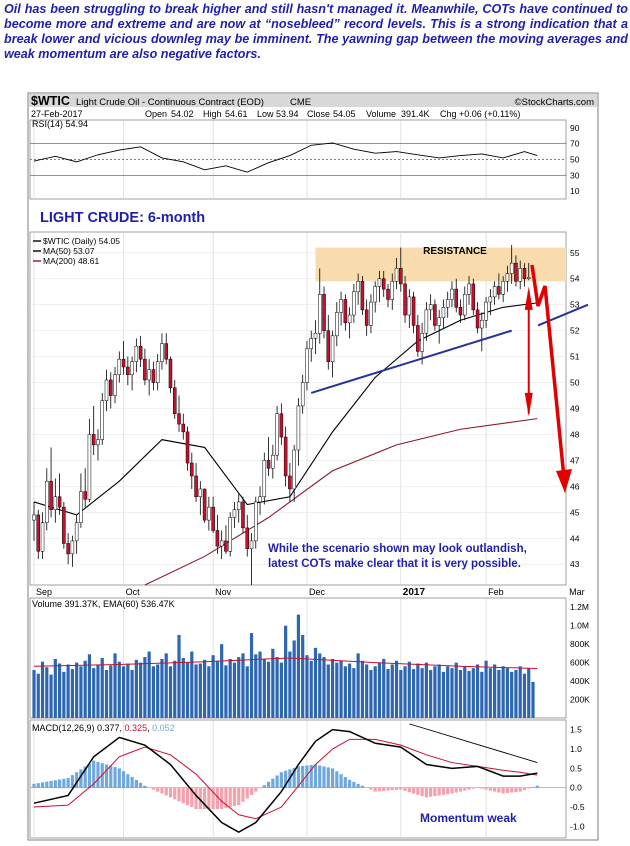 Image resolution: width=630 pixels, height=846 pixels. Describe the element at coordinates (579, 626) in the screenshot. I see `volume-tick-label: 1.0M` at that location.